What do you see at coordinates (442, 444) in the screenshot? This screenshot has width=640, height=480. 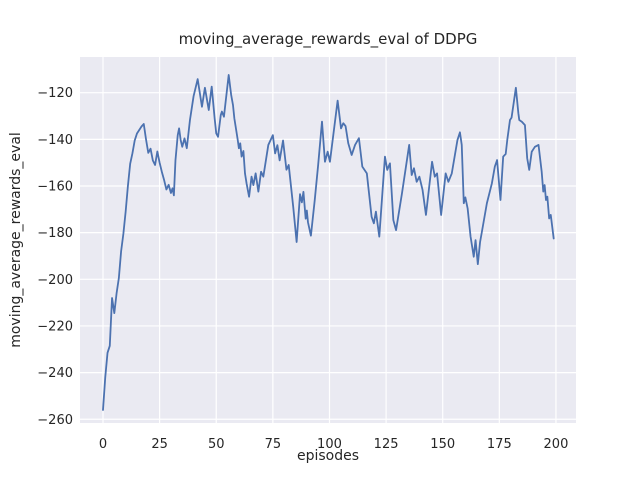 I see `x-tick-label: 150` at bounding box center [442, 444].